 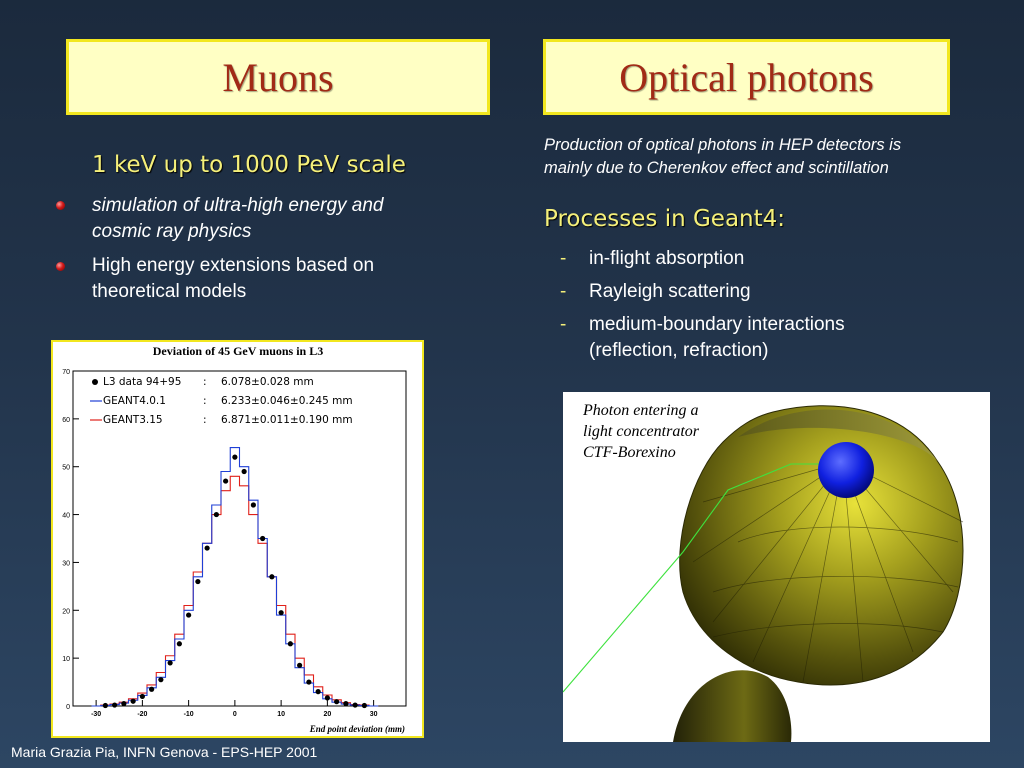 I want to click on title-box-optical-photons: Optical photons, so click(x=746, y=77).